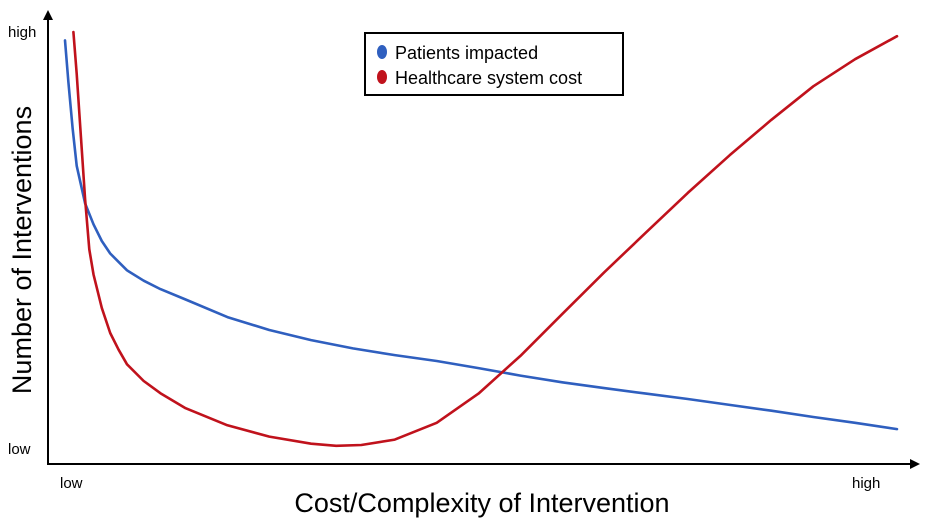 This screenshot has height=525, width=925. Describe the element at coordinates (382, 52) in the screenshot. I see `legend-marker-patients-impacted` at that location.